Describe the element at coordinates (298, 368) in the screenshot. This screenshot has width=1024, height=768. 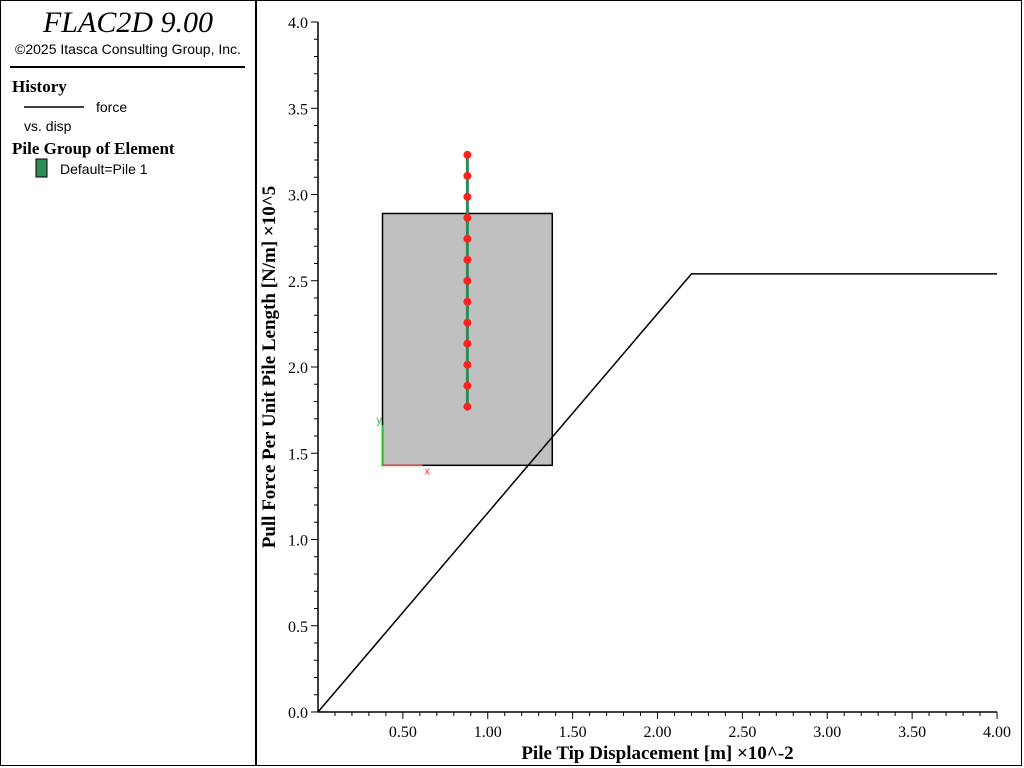
I see `y-tick-label: 2.0` at that location.